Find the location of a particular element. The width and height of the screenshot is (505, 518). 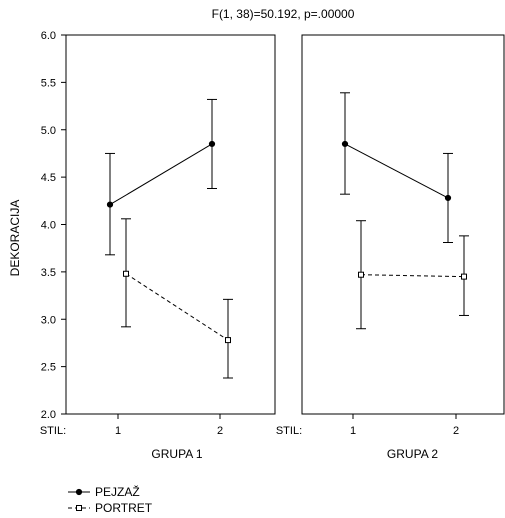

legend-label: PEJZAŽ is located at coordinates (117, 491).